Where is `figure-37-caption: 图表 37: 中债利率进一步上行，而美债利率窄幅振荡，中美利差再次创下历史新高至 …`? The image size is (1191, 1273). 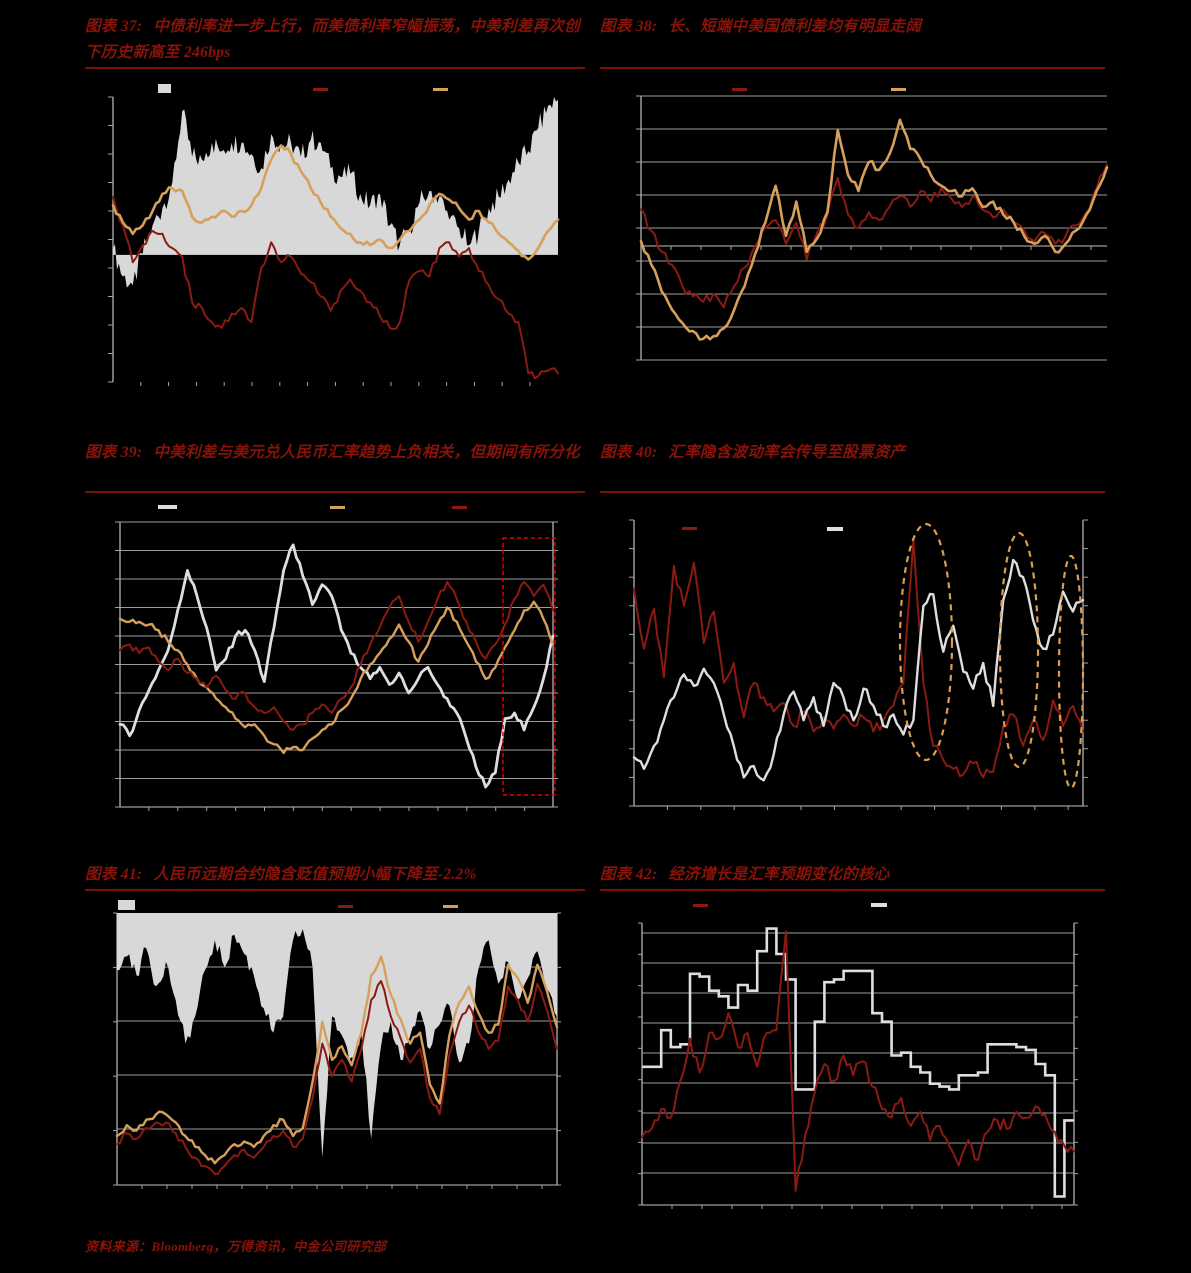
figure-37-caption: 图表 37: 中债利率进一步上行，而美债利率窄幅振荡，中美利差再次创下历史新高至 … is located at coordinates (336, 40).